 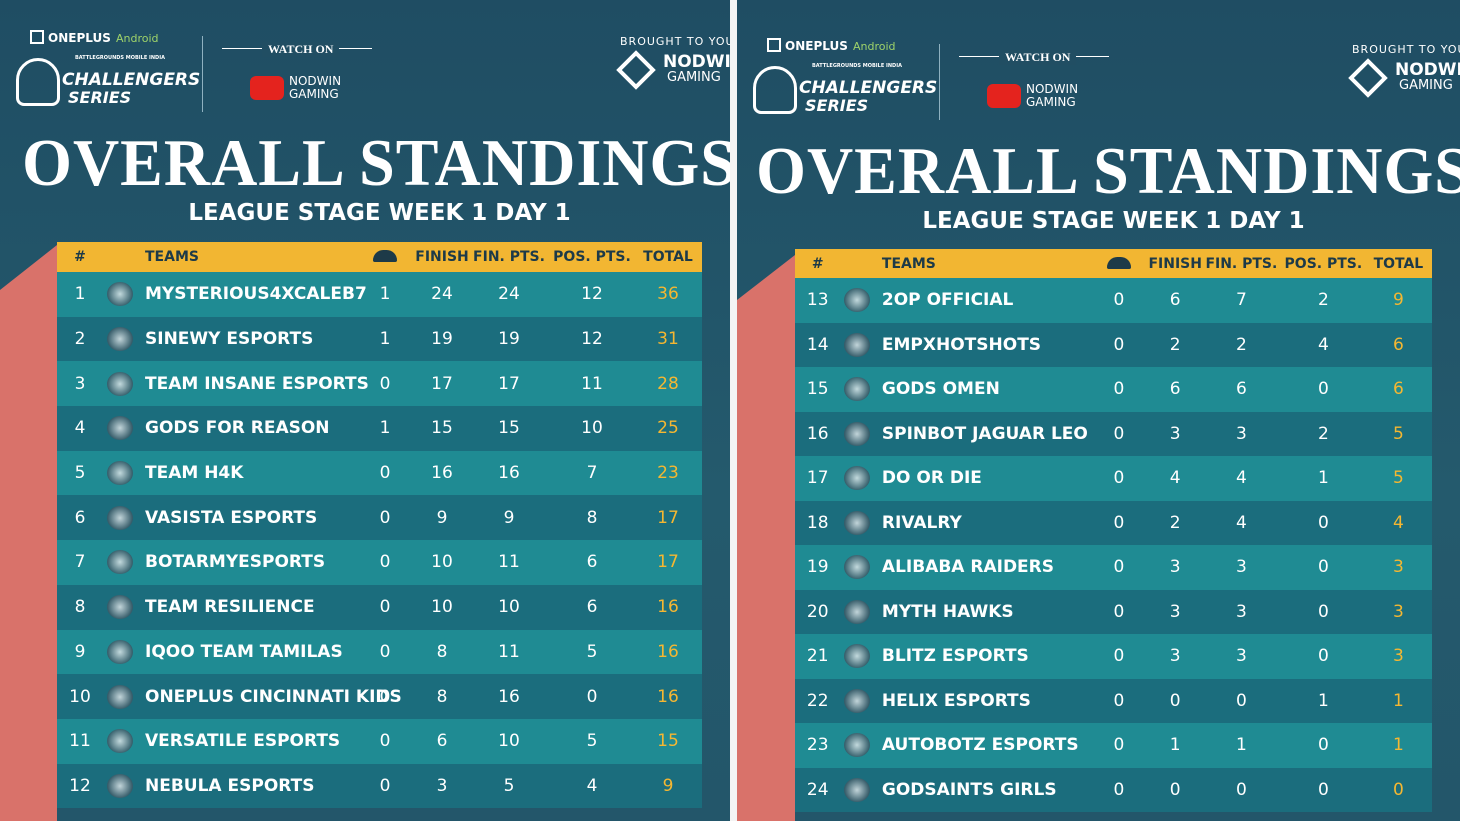 What do you see at coordinates (947, 300) in the screenshot?
I see `team-name: 2OP OFFICIAL` at bounding box center [947, 300].